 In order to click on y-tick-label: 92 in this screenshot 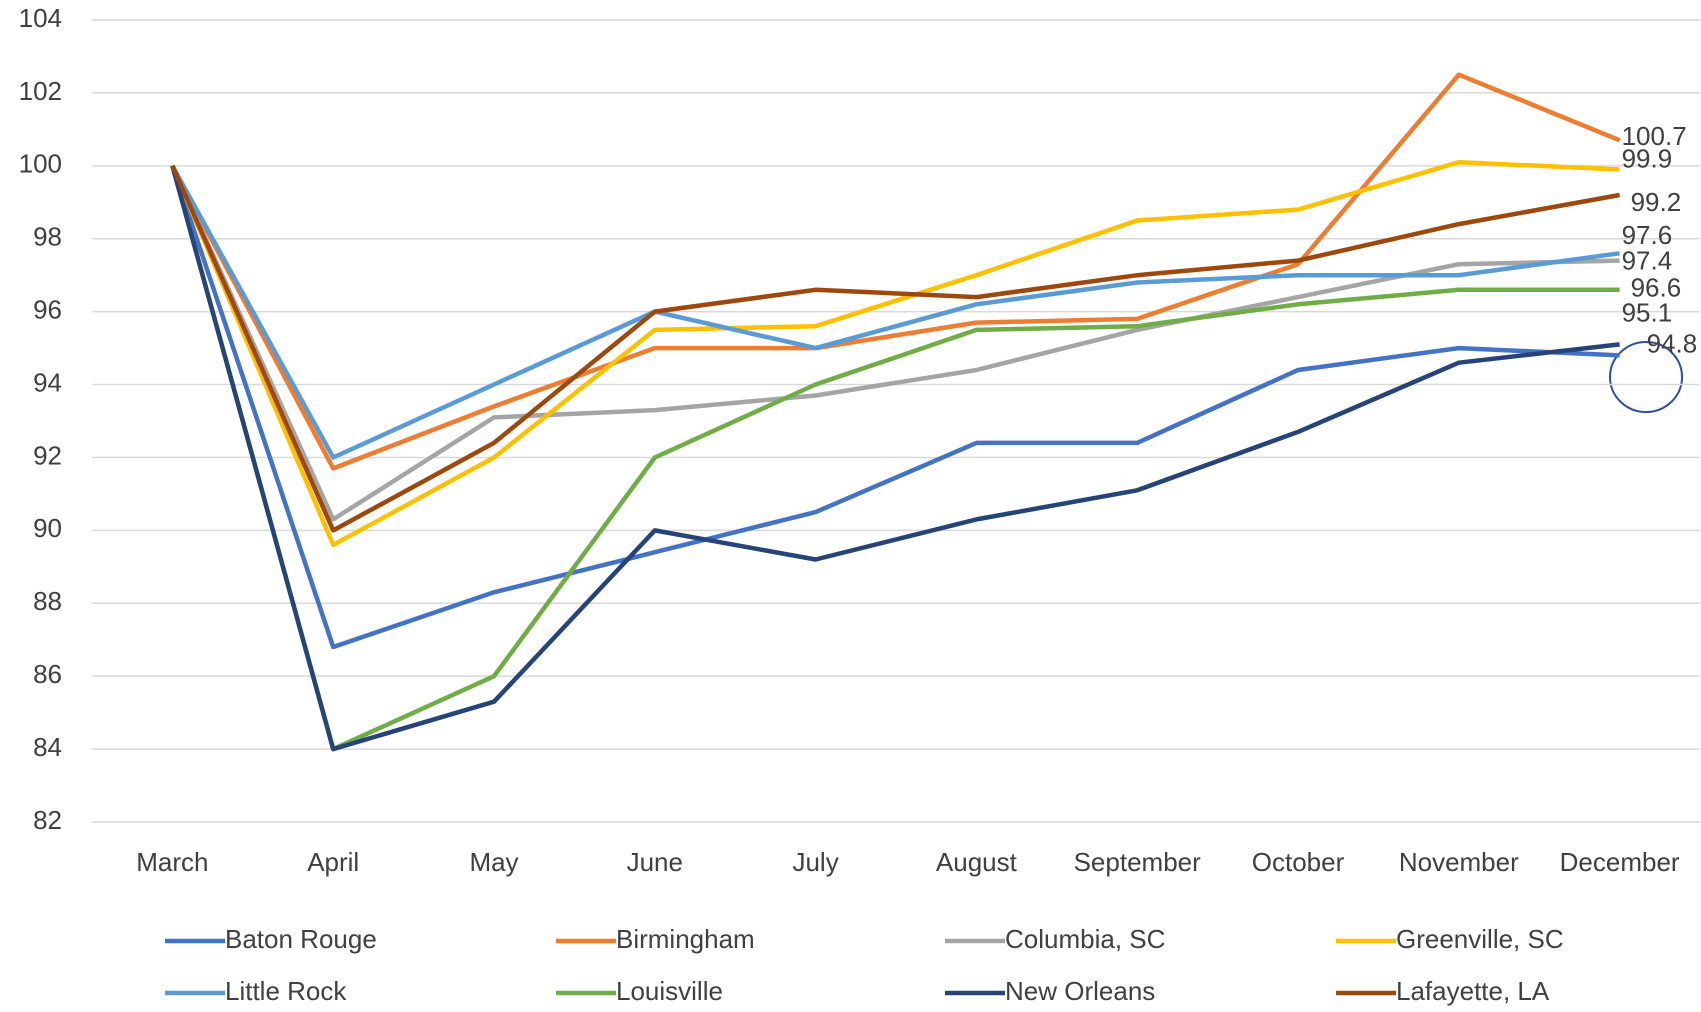, I will do `click(47, 455)`.